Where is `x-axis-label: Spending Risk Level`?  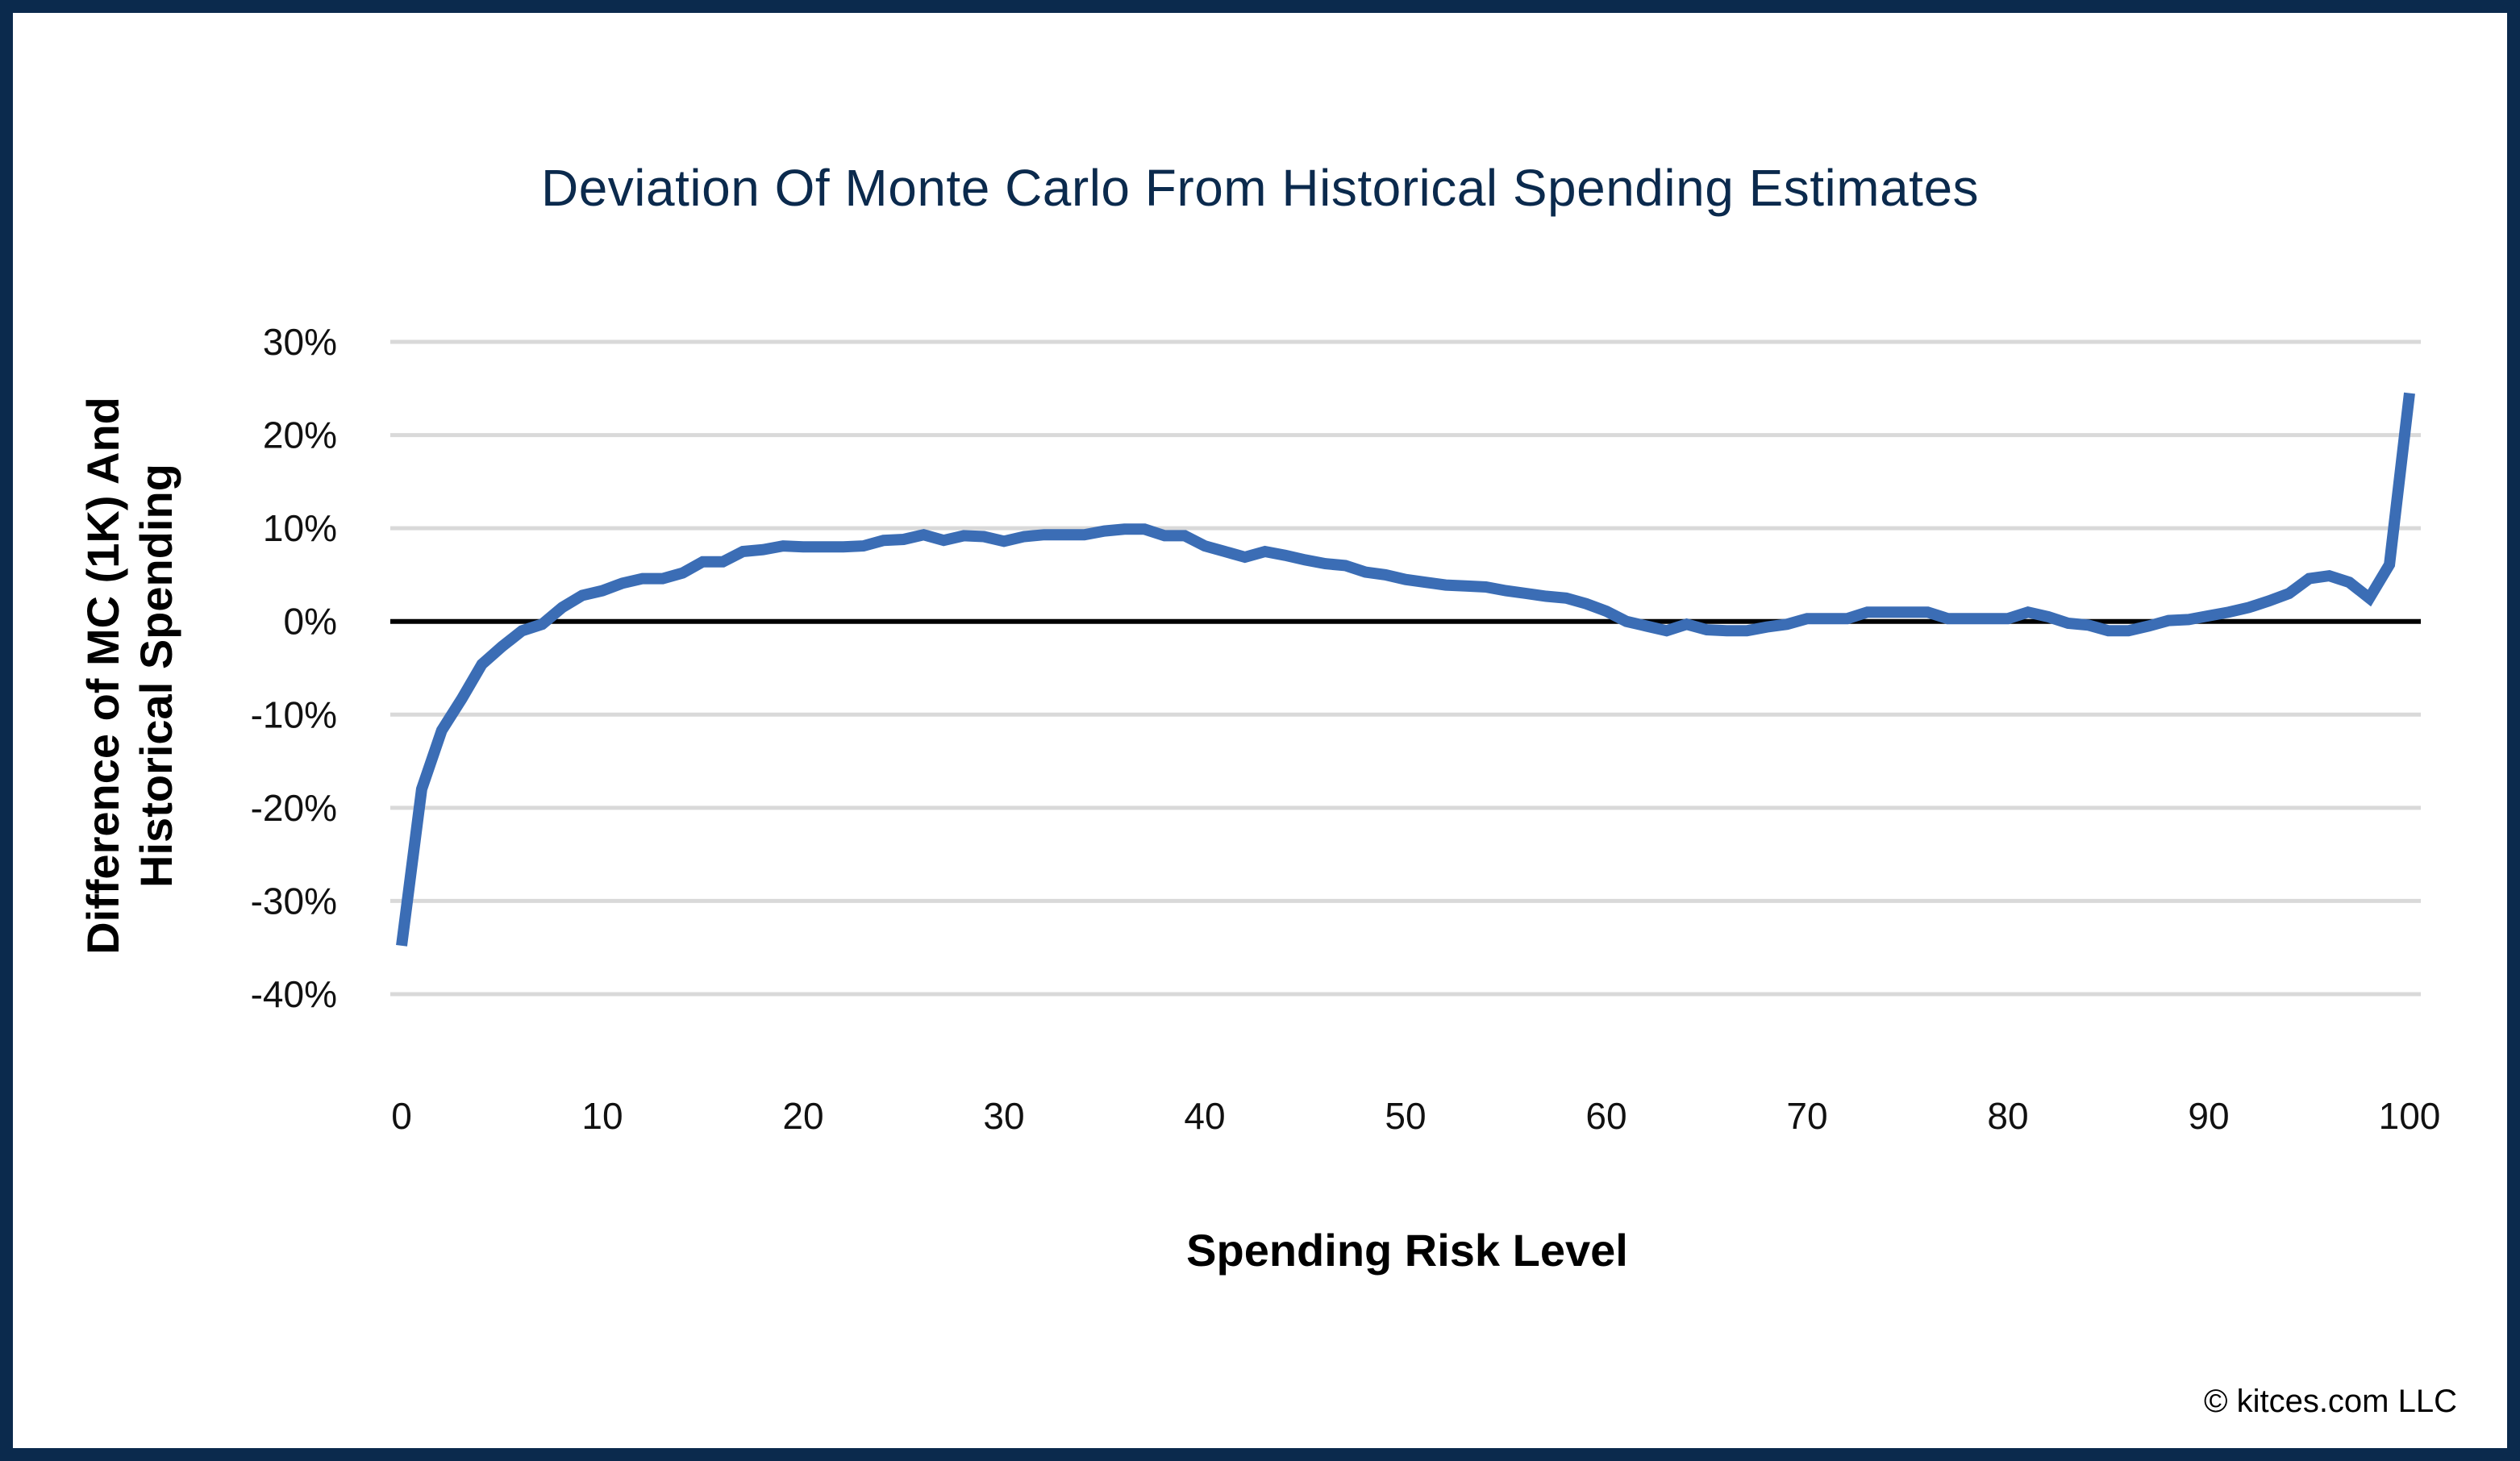
x-axis-label: Spending Risk Level is located at coordinates (1407, 1250).